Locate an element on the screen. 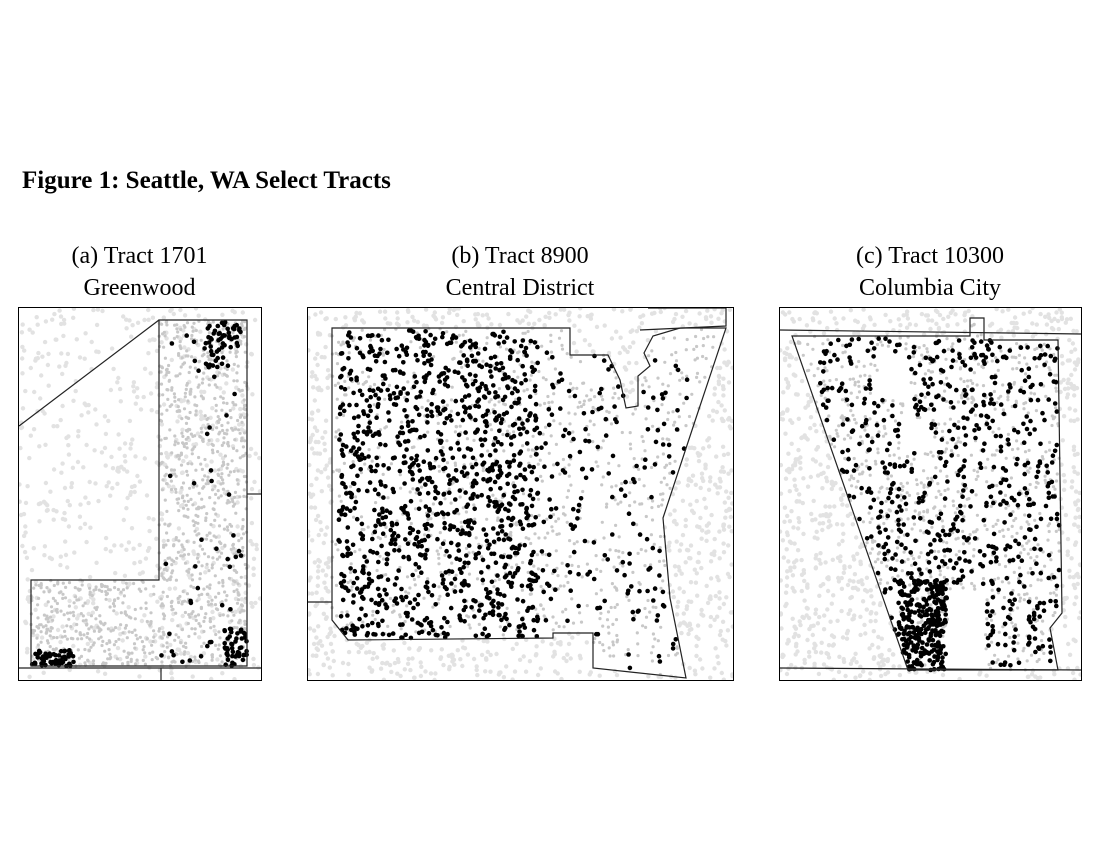  panel-a-tract-label: (a) Tract 1701 is located at coordinates (139, 256).